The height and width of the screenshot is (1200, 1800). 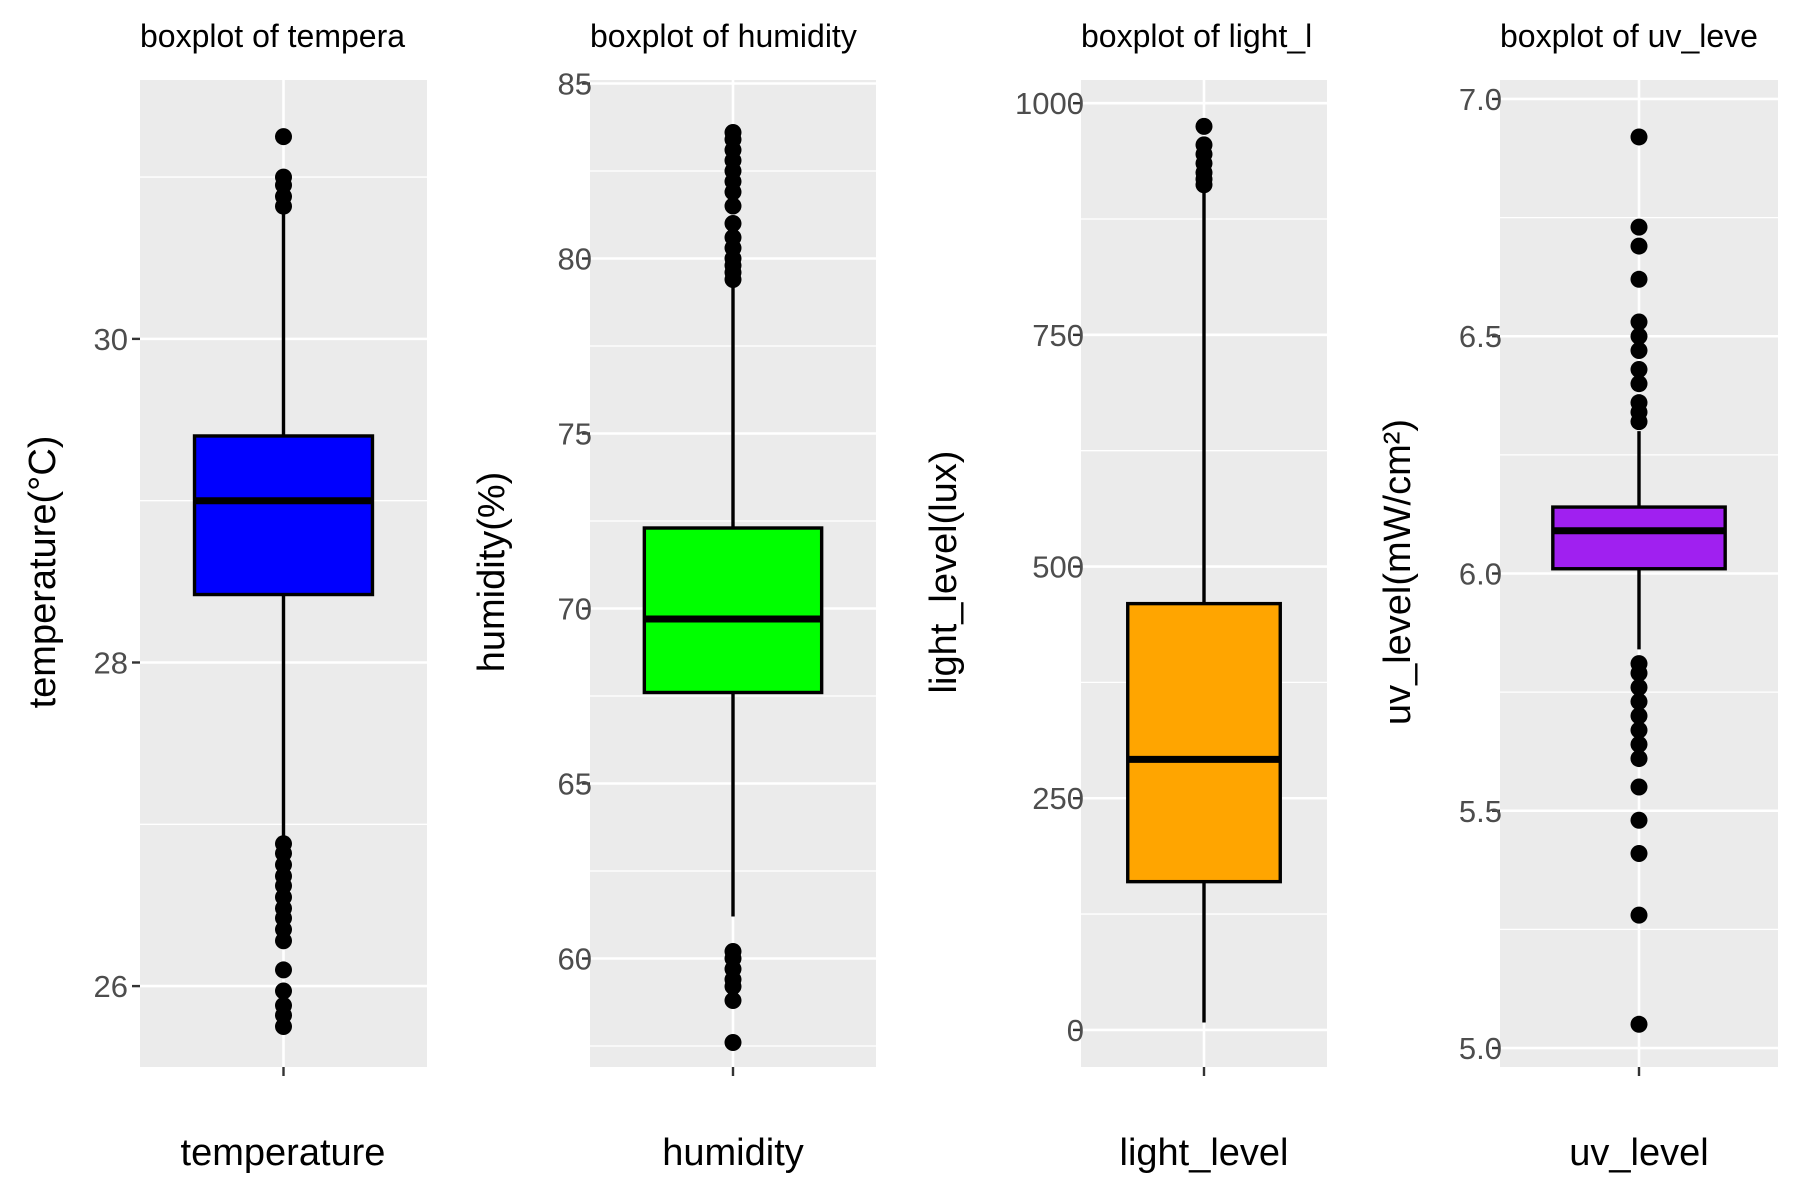 What do you see at coordinates (272, 36) in the screenshot?
I see `panel-title: boxplot of tempera` at bounding box center [272, 36].